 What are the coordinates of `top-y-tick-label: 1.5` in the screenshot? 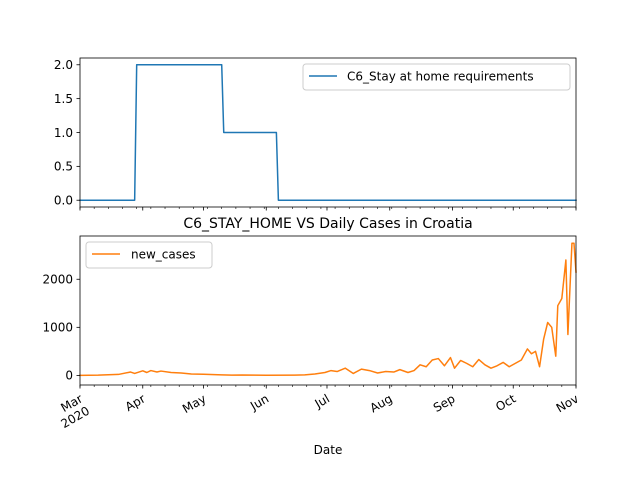 It's located at (63, 99).